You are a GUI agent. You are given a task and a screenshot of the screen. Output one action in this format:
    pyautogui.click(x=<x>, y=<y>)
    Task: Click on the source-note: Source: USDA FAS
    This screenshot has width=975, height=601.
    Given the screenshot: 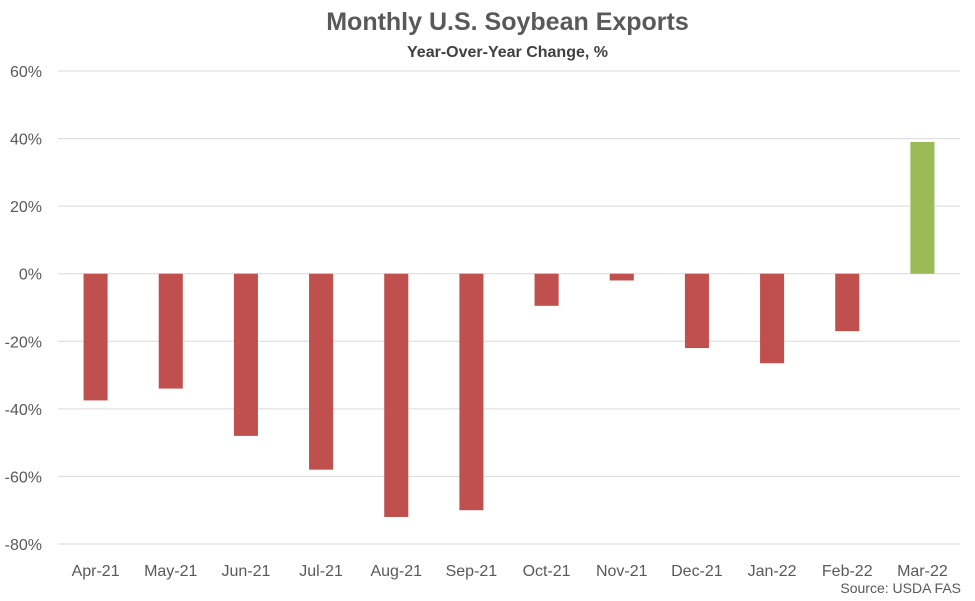 What is the action you would take?
    pyautogui.click(x=900, y=588)
    